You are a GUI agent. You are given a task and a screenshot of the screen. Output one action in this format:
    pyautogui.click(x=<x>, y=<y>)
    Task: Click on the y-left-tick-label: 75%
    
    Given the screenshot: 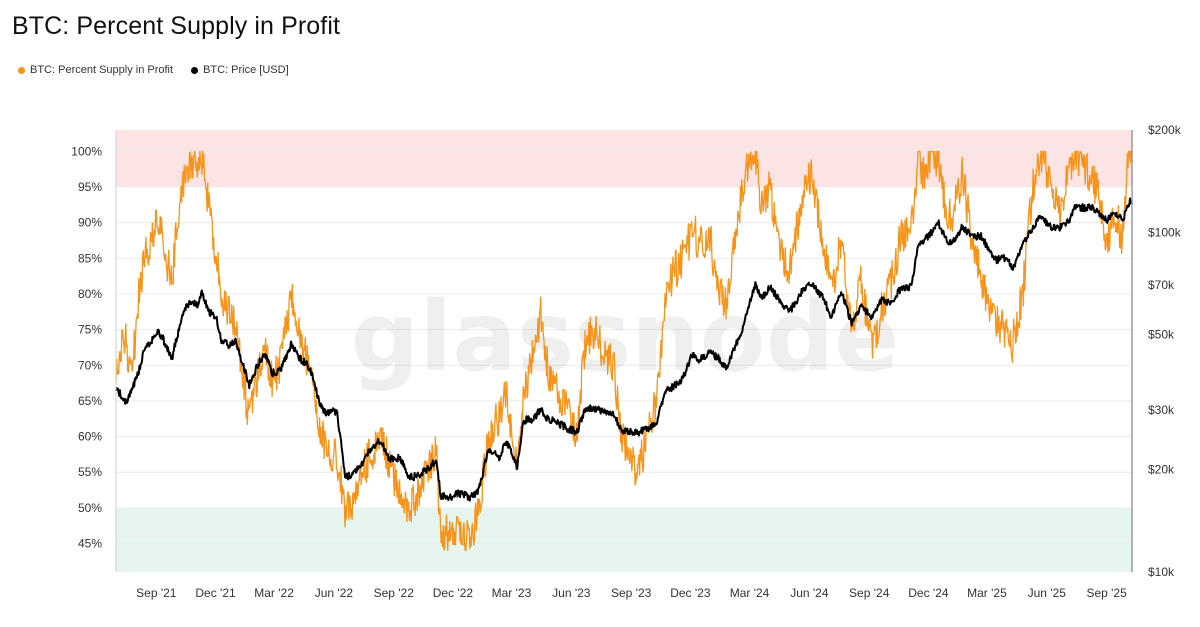 What is the action you would take?
    pyautogui.click(x=90, y=330)
    